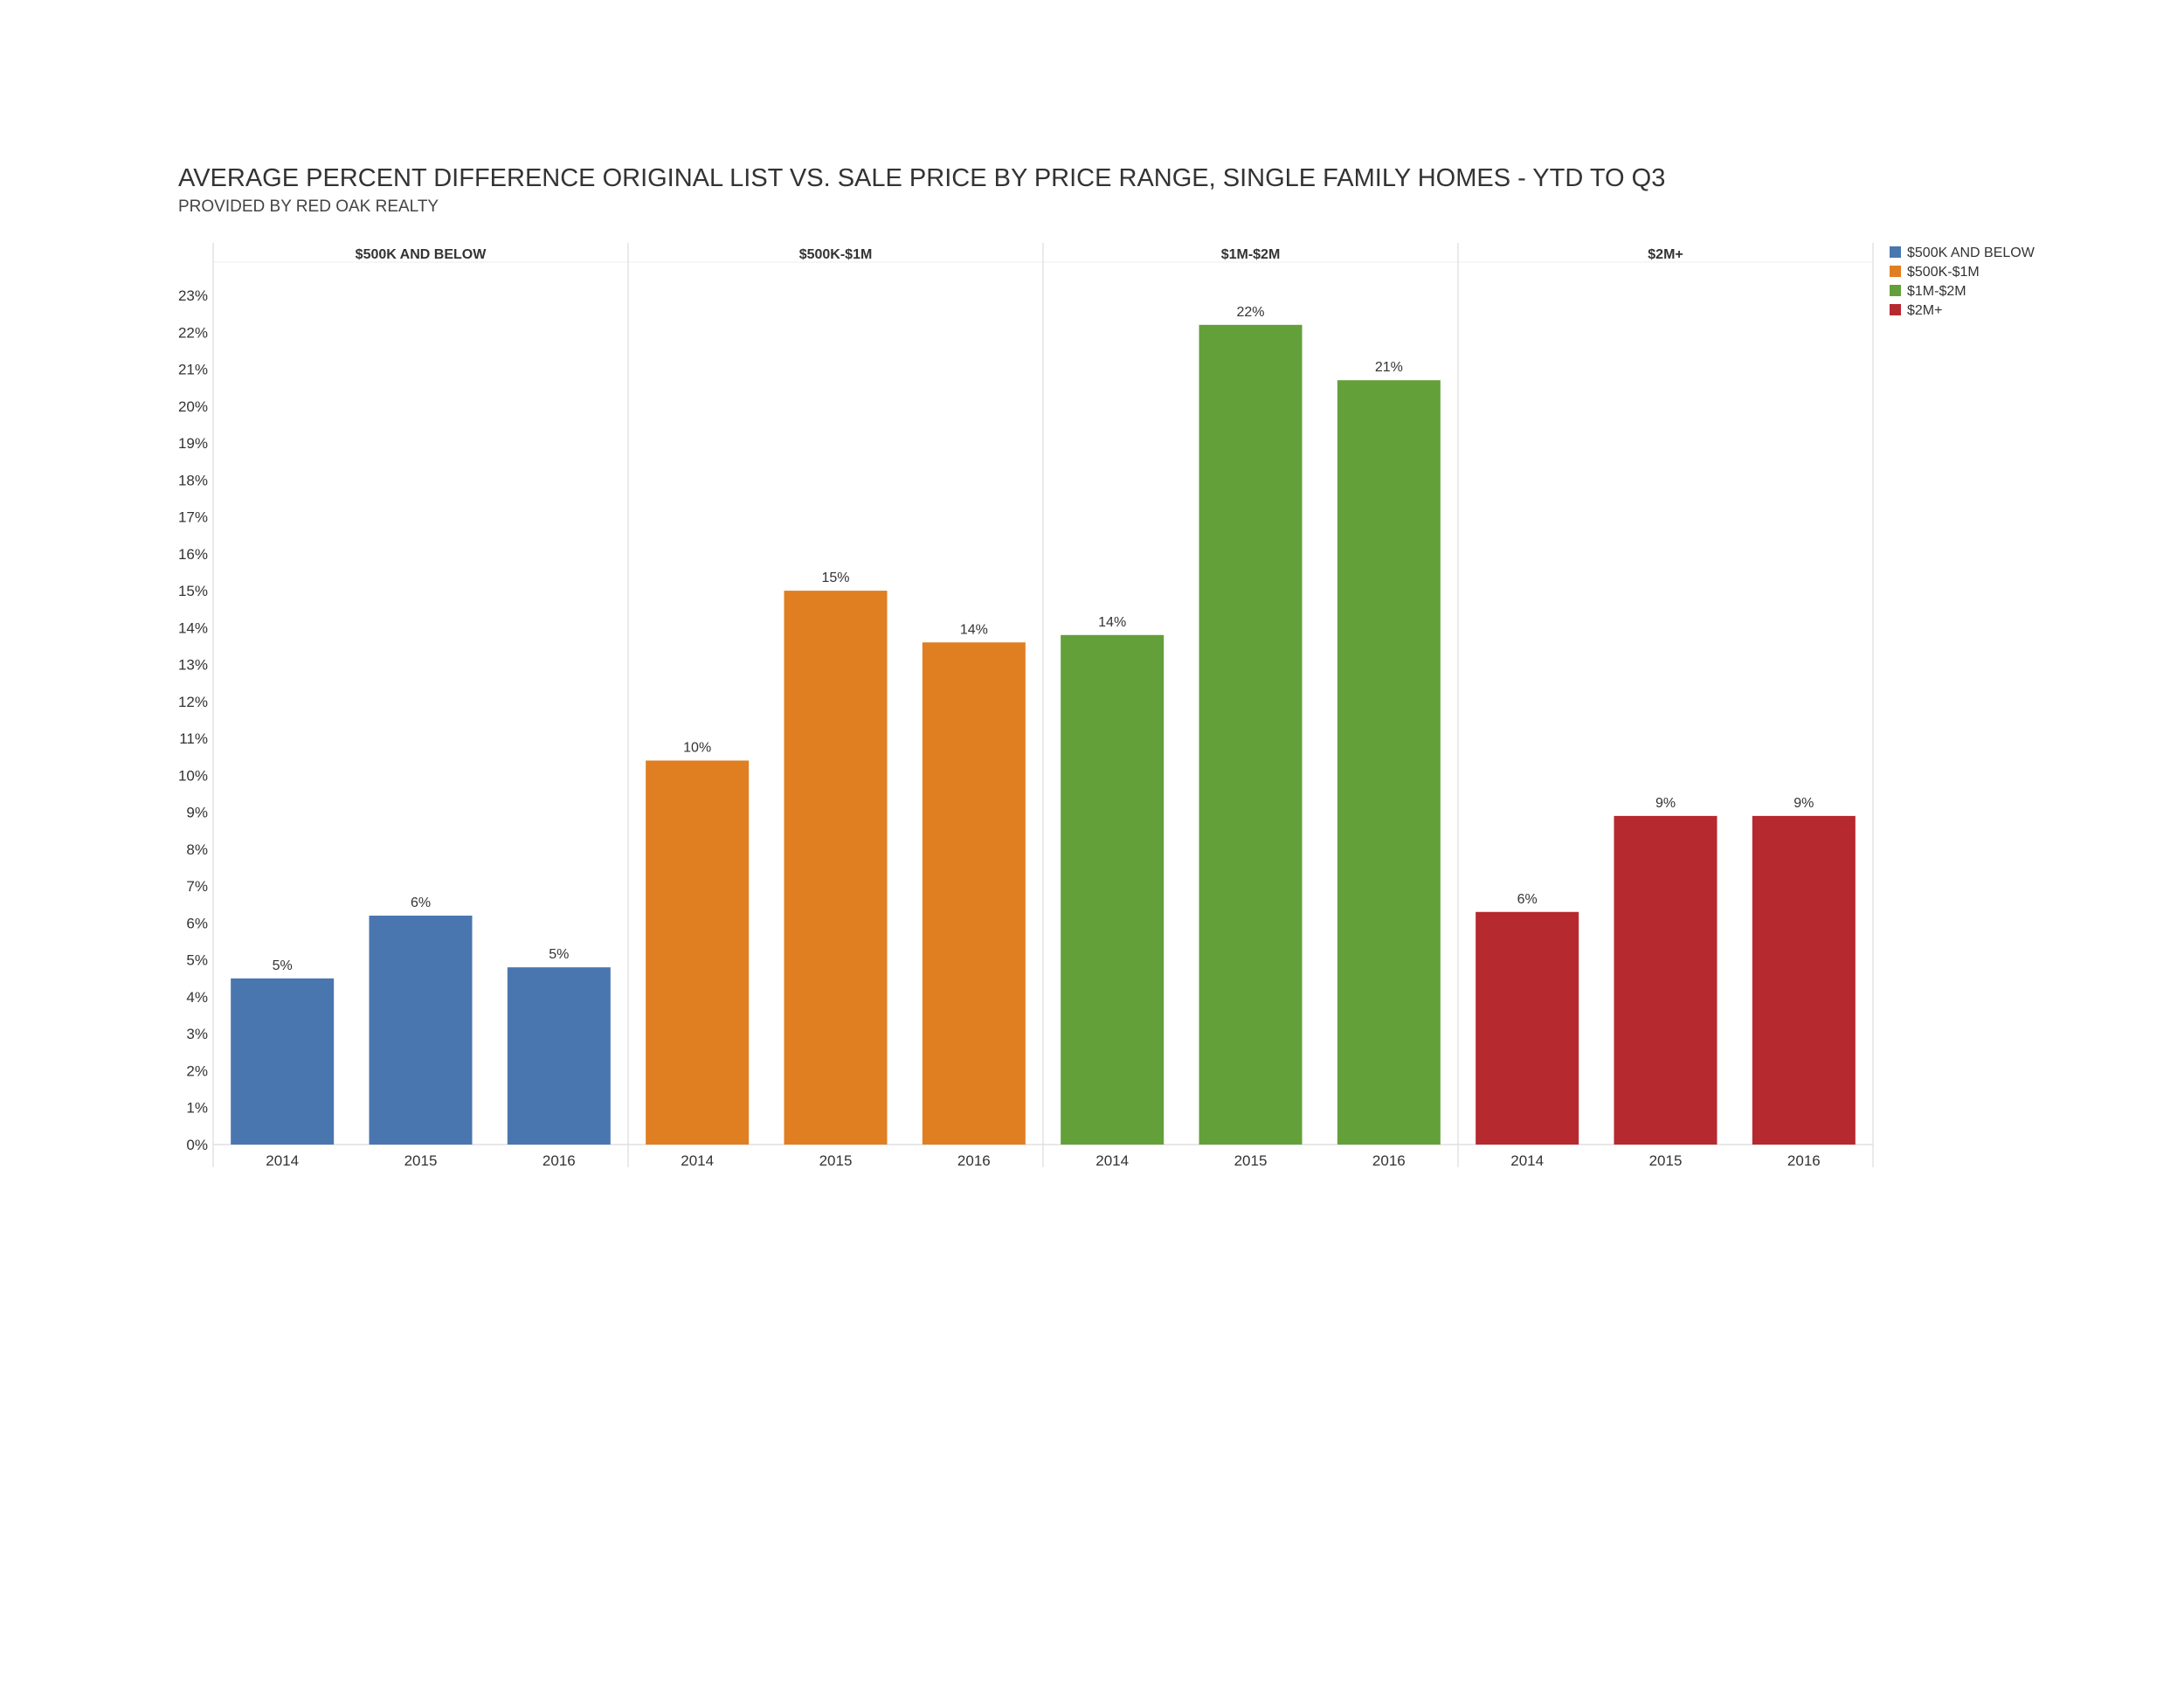 The height and width of the screenshot is (1688, 2184). What do you see at coordinates (193, 295) in the screenshot?
I see `y-tick-label: 23%` at bounding box center [193, 295].